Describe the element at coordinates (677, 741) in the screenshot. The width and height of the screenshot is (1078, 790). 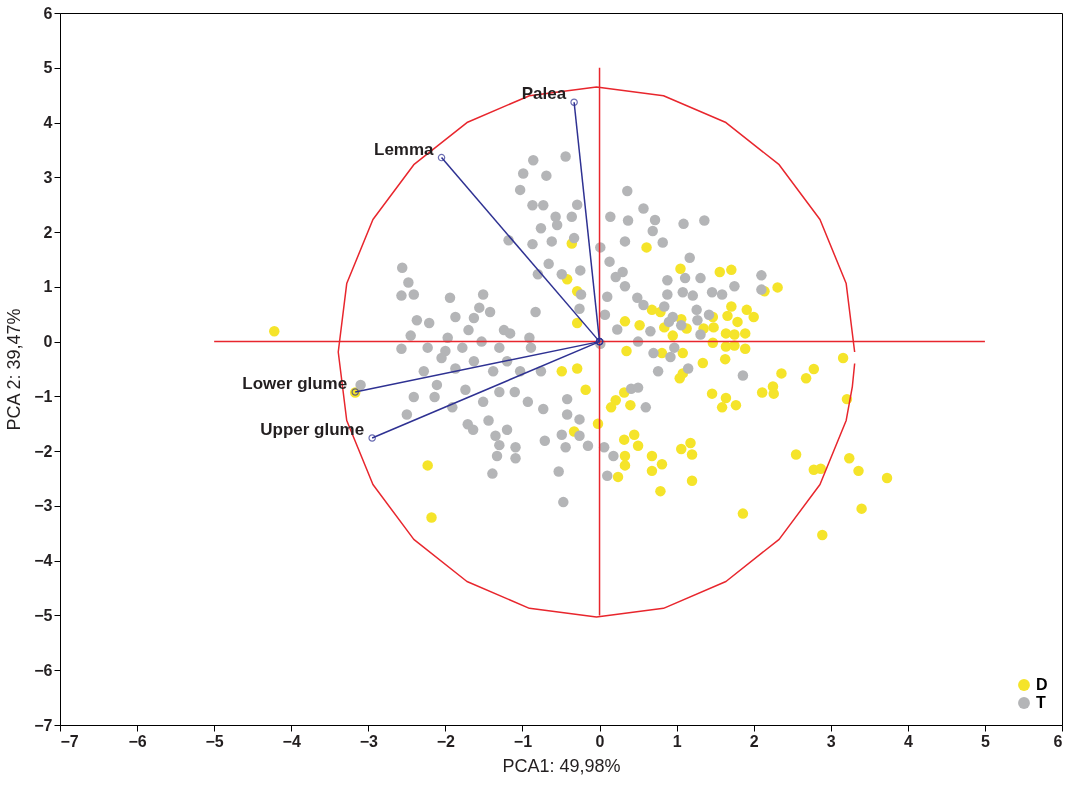
I see `x-tick-label: 1` at that location.